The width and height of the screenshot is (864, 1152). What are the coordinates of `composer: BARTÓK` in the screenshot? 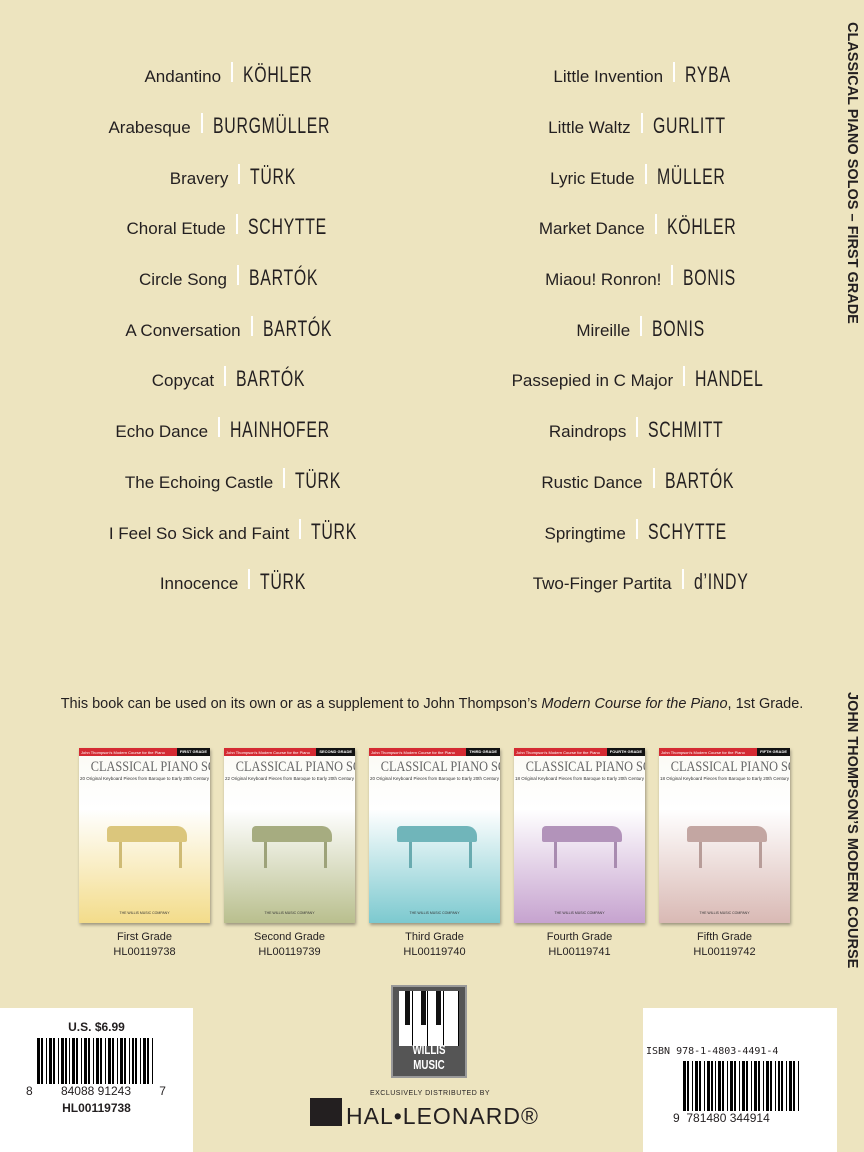 It's located at (283, 278).